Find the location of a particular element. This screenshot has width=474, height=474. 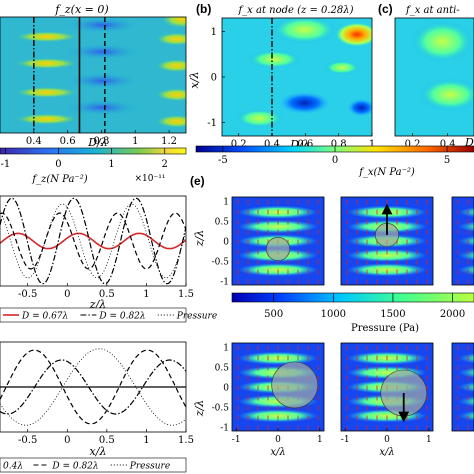

pressure-colorbar-label: Pressure (Pa) is located at coordinates (385, 328).